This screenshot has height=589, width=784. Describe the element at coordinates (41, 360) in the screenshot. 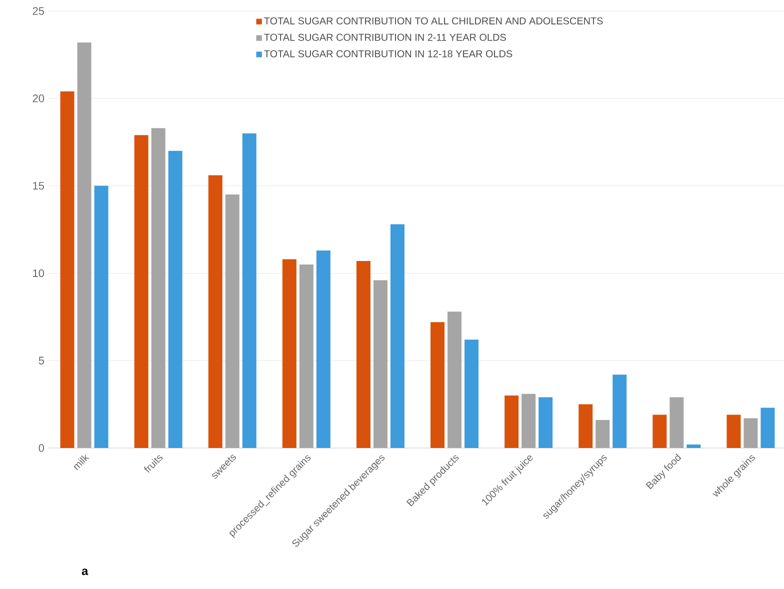

I see `y-tick-label: 5` at that location.